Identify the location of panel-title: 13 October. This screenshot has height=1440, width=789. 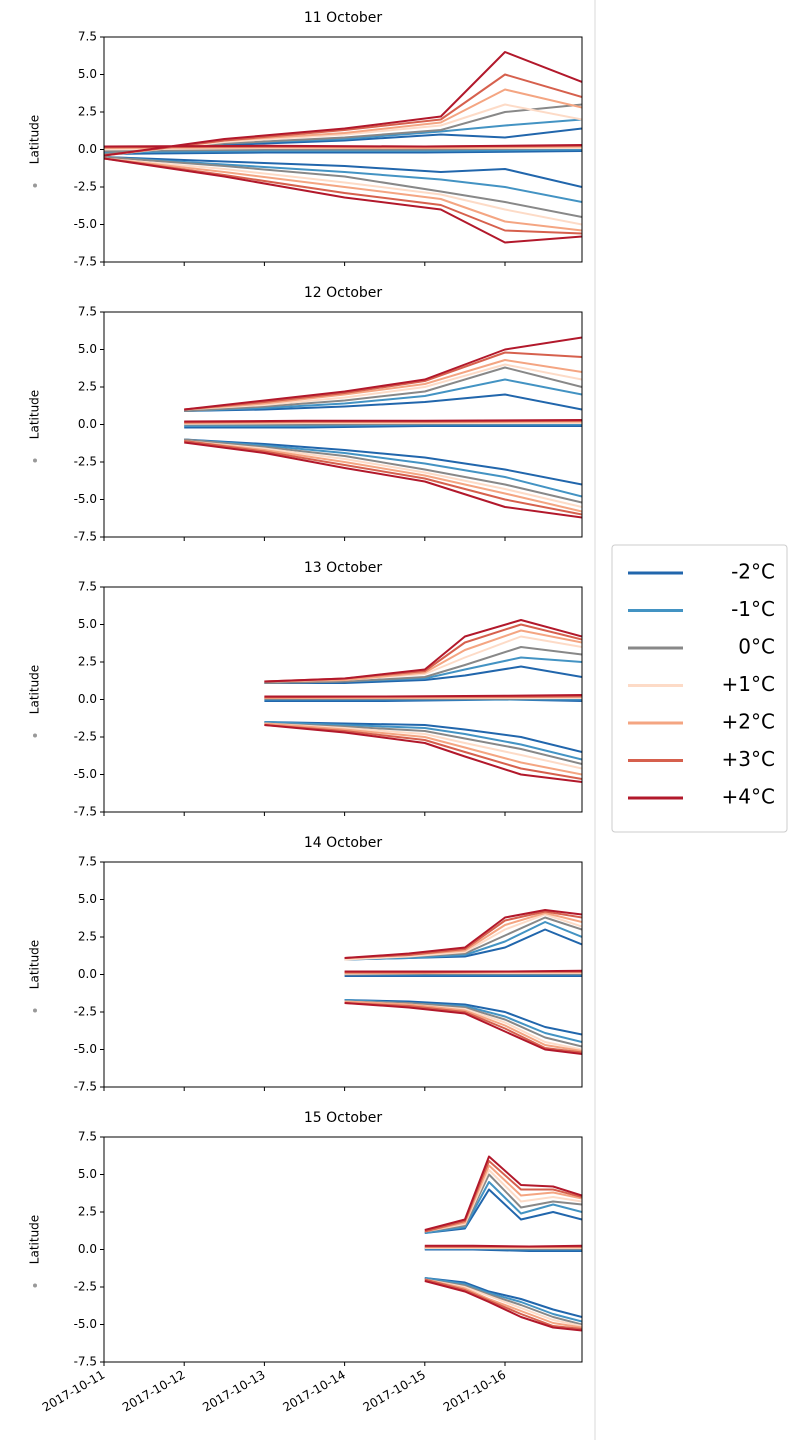
(343, 568).